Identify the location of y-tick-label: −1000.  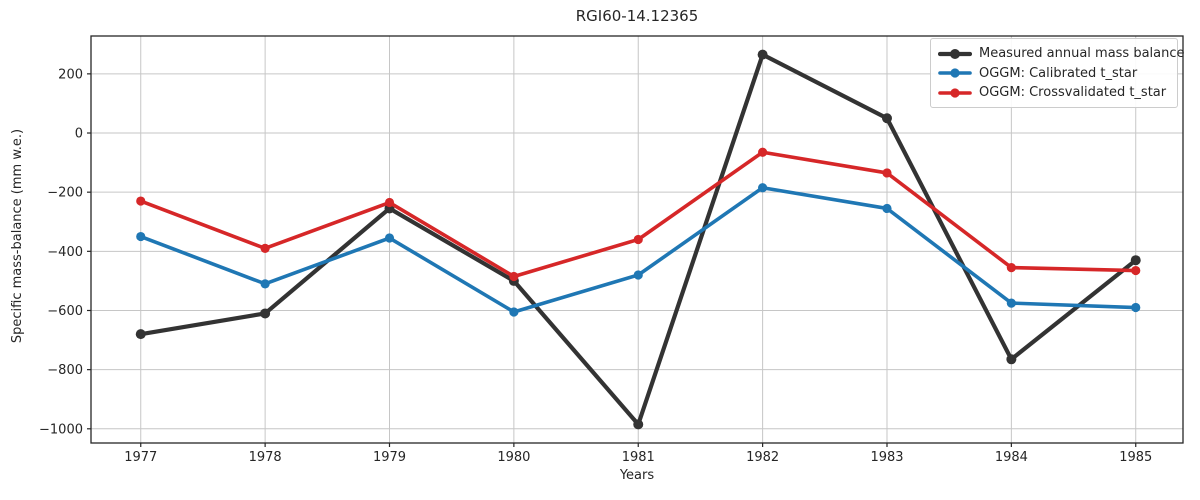
(61, 429).